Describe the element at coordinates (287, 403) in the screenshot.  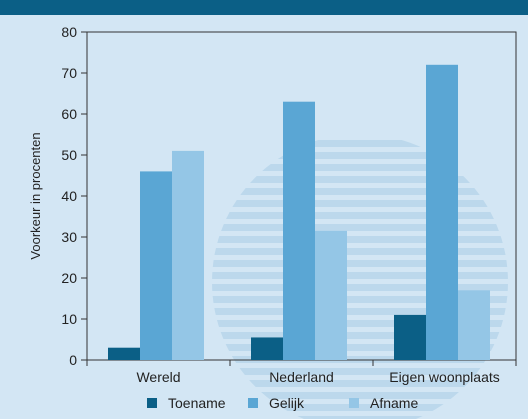
I see `legend-label-gelijk: Gelijk` at that location.